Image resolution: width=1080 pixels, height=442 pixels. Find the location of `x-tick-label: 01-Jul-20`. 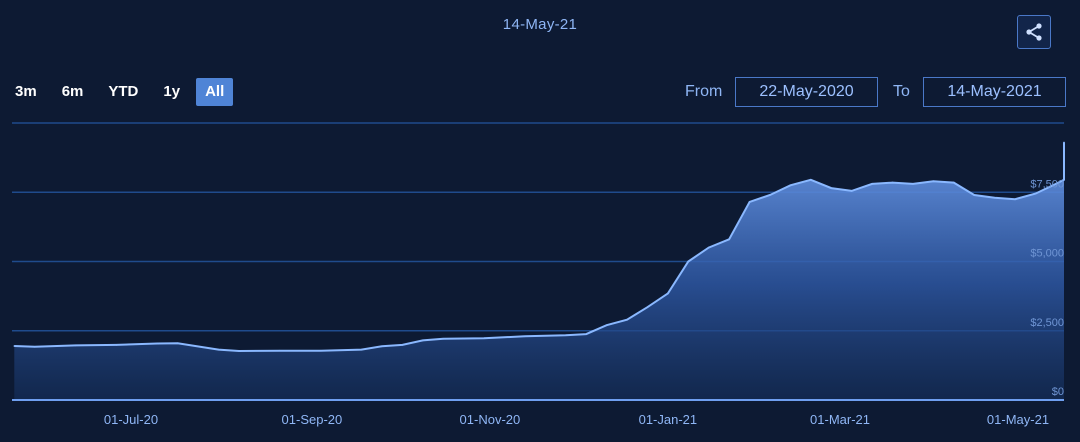

x-tick-label: 01-Jul-20 is located at coordinates (131, 419).